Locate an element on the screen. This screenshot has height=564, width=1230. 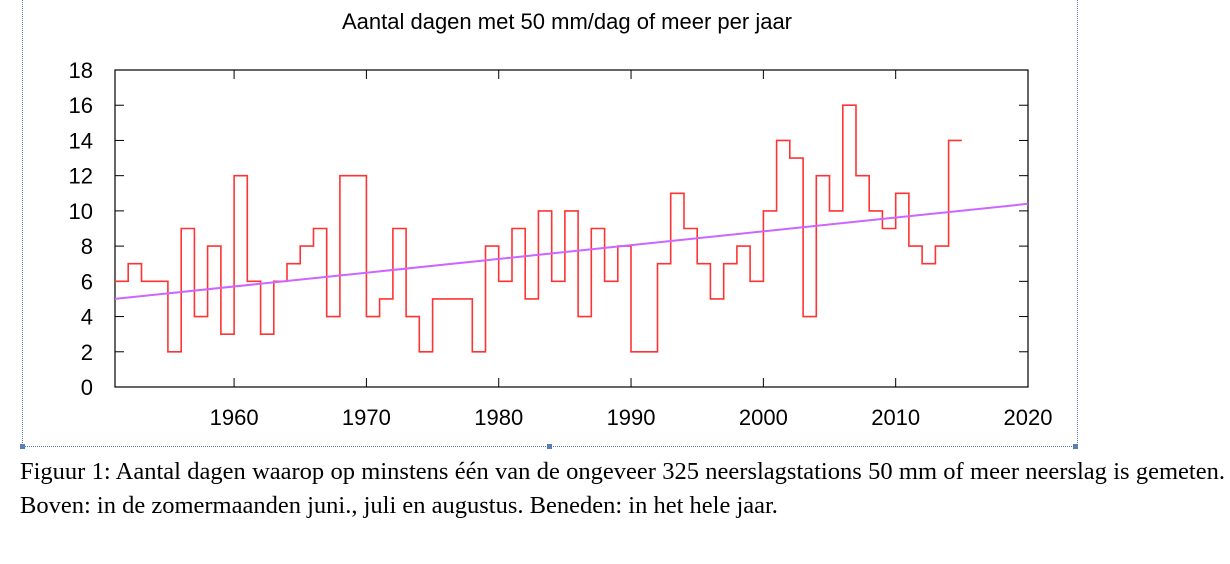
x-tick-label: 1960 is located at coordinates (234, 417).